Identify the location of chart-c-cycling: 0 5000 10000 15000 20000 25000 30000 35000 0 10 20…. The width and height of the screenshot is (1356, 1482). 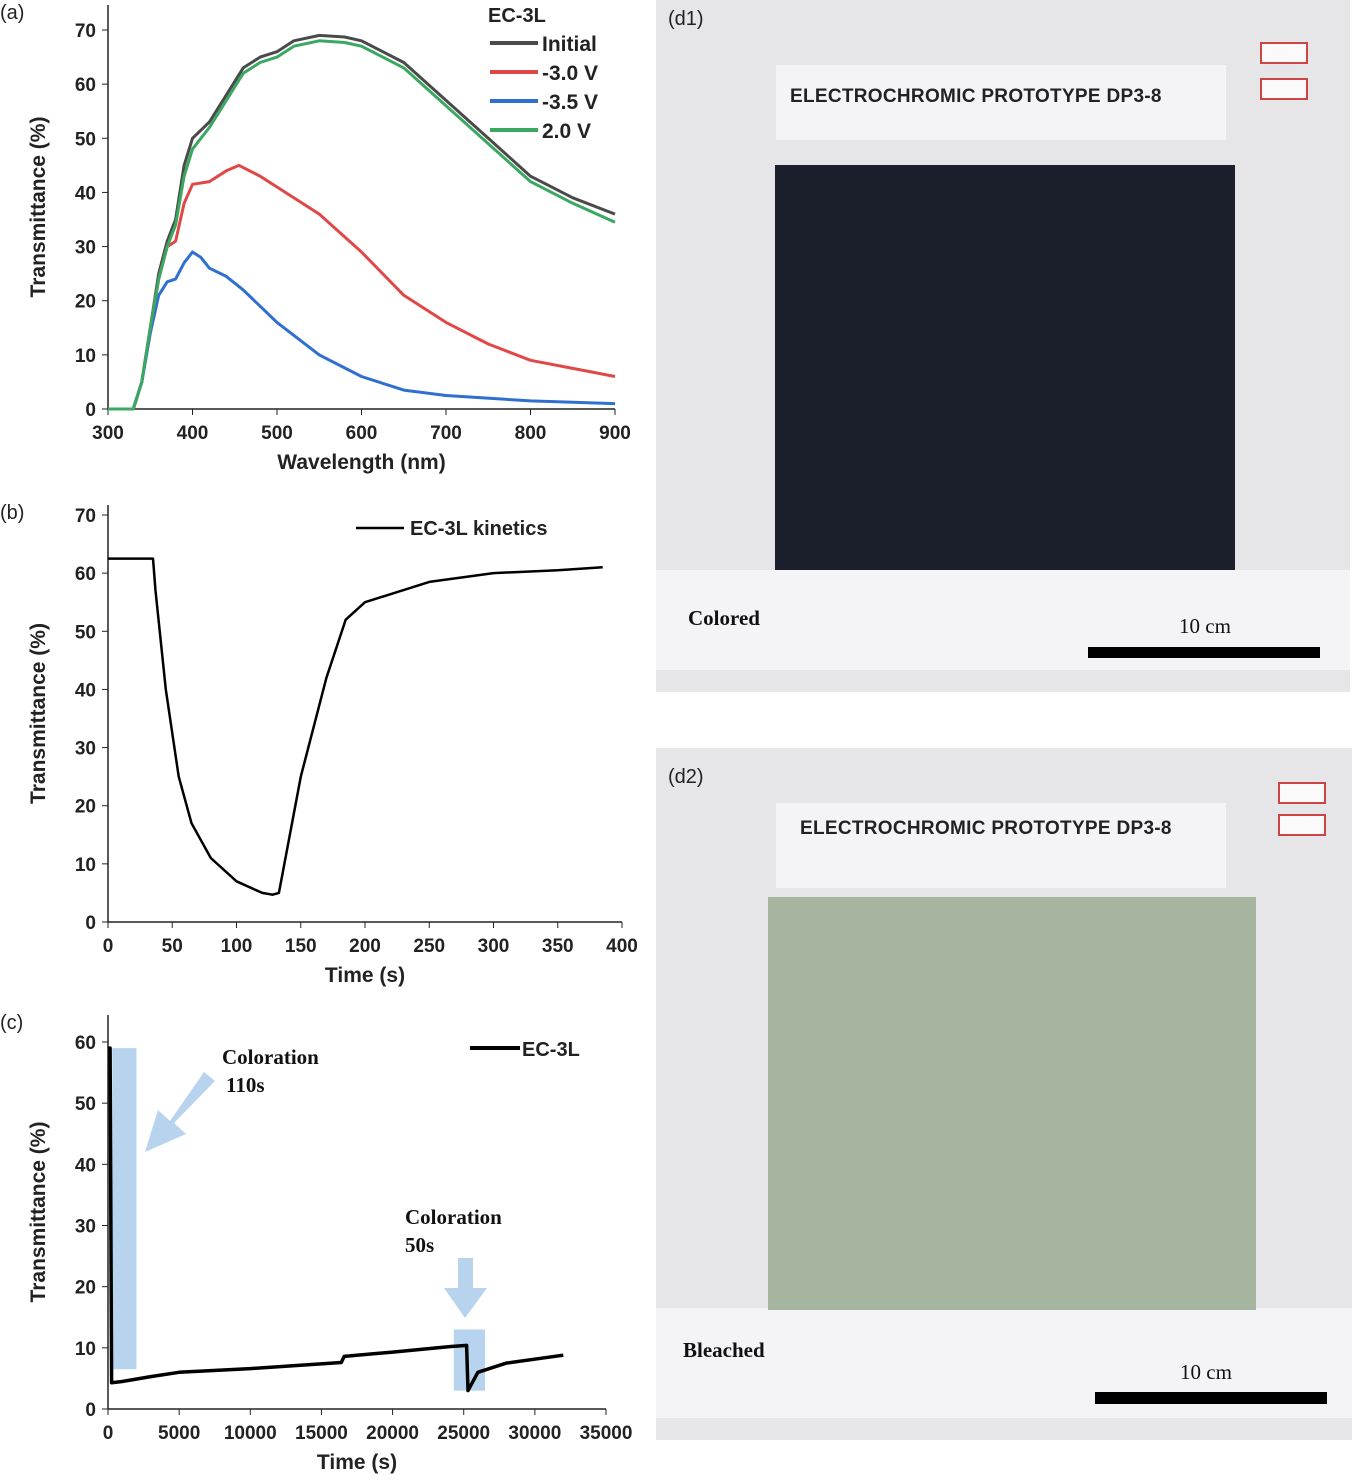
(316, 1243).